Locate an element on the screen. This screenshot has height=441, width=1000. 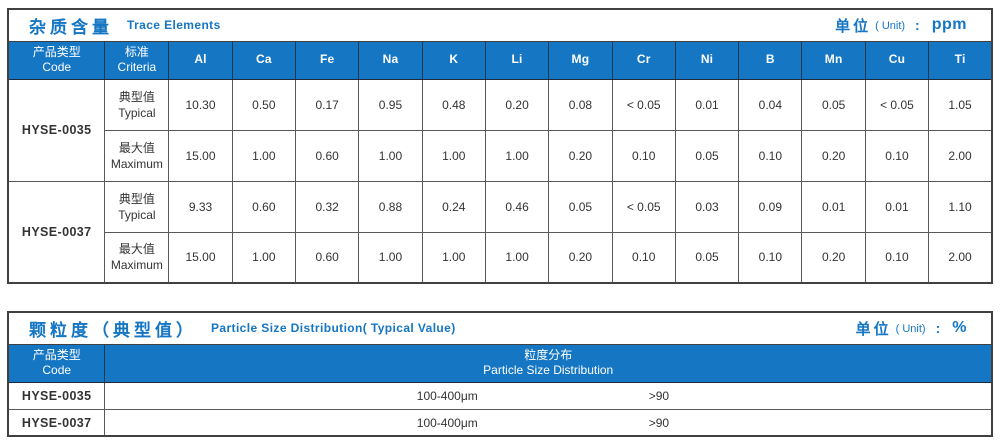
trace-unit-label: 单位 ( Unit) : ppm is located at coordinates (901, 25).